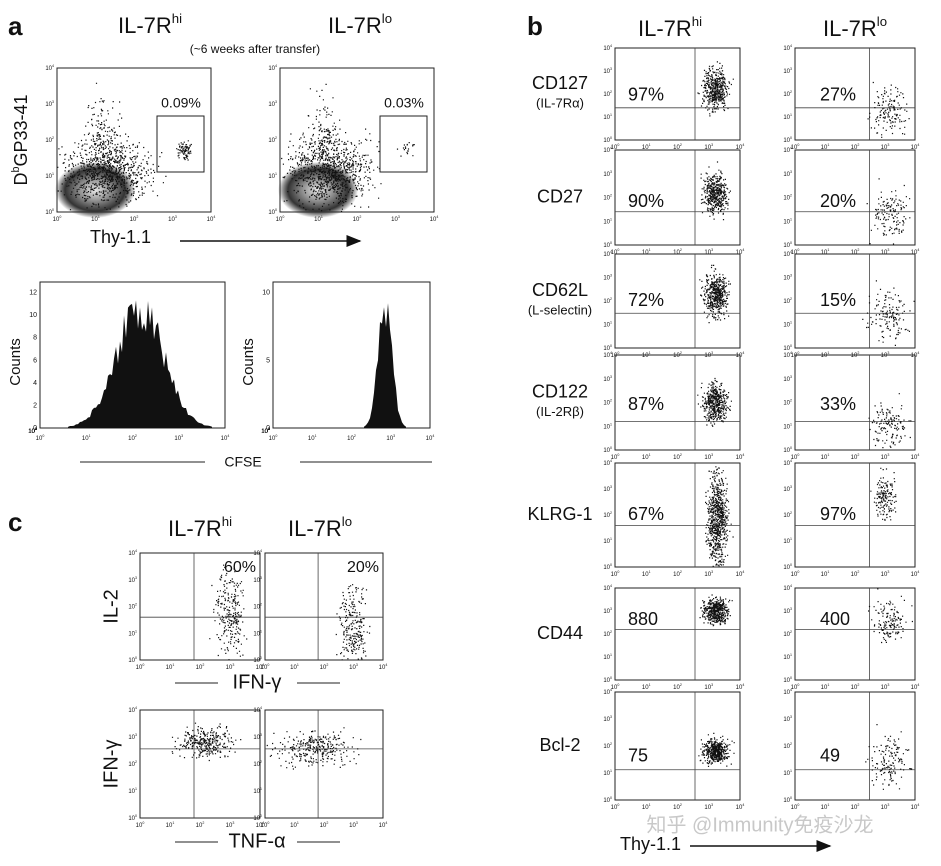  I want to click on value-label: 97%, so click(646, 95).